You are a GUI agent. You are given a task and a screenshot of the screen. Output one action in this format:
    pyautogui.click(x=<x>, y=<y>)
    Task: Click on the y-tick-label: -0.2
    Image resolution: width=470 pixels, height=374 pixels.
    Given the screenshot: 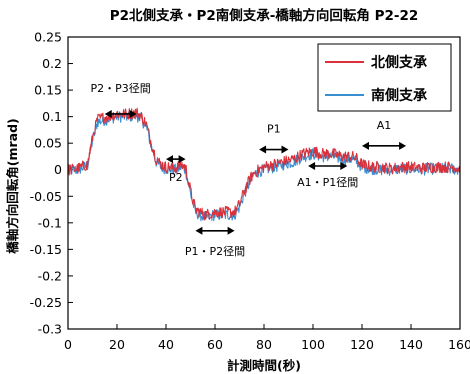 What is the action you would take?
    pyautogui.click(x=50, y=275)
    